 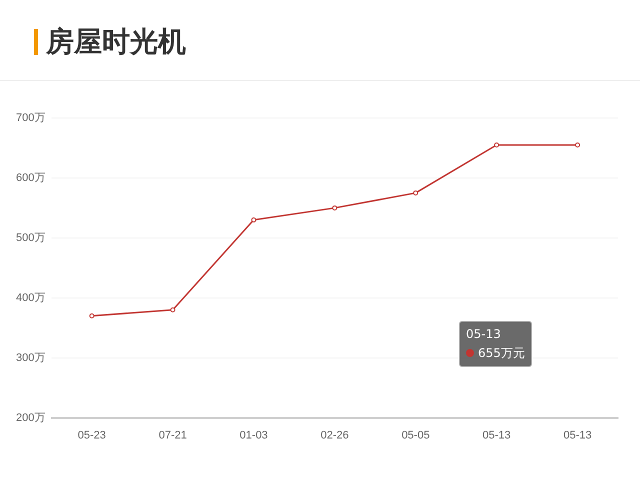 What do you see at coordinates (483, 334) in the screenshot?
I see `annotation: 05-13` at bounding box center [483, 334].